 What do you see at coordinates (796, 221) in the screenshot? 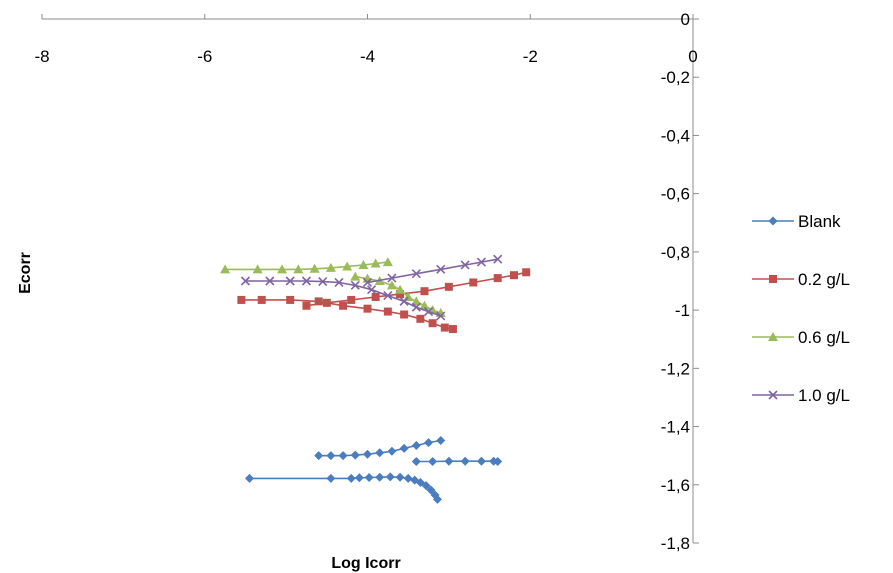
I see `legend-item-0: Blank` at bounding box center [796, 221].